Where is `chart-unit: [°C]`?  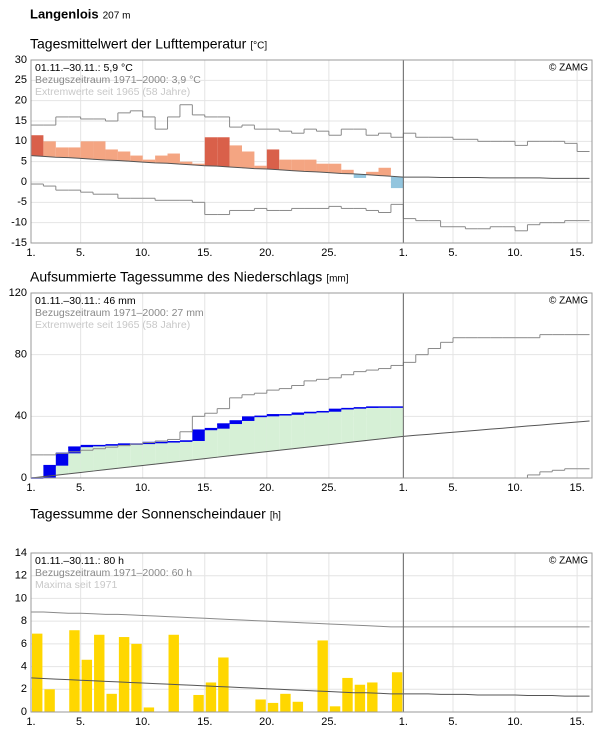 chart-unit: [°C] is located at coordinates (258, 46).